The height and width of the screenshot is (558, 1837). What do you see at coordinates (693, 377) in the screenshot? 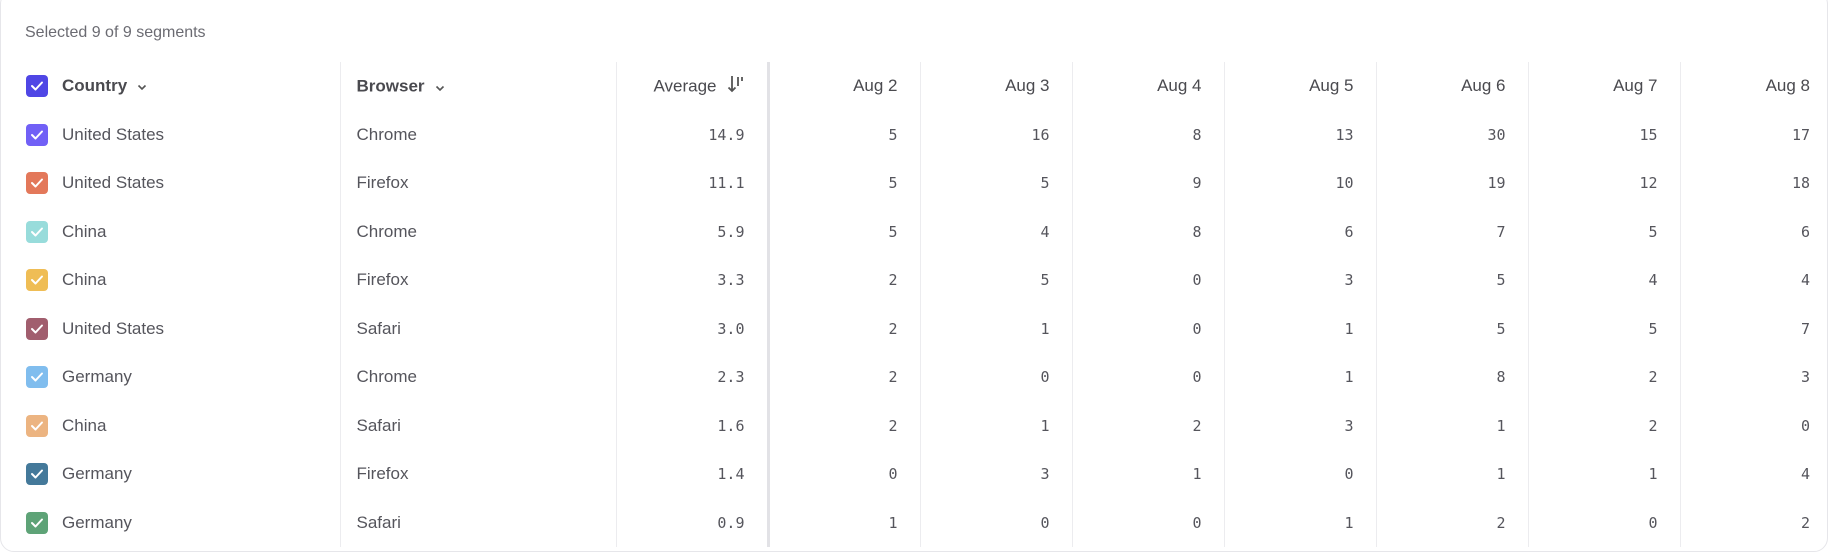
I see `average-cell: 2.3` at bounding box center [693, 377].